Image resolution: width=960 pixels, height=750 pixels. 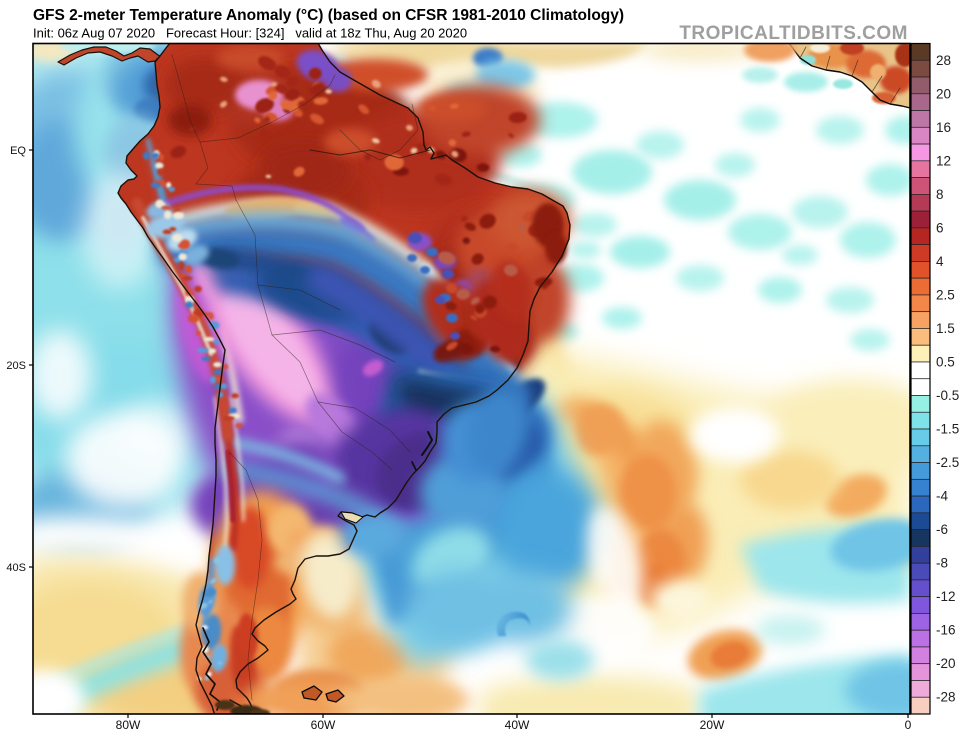 I want to click on svg-text: 40S, so click(x=16, y=568).